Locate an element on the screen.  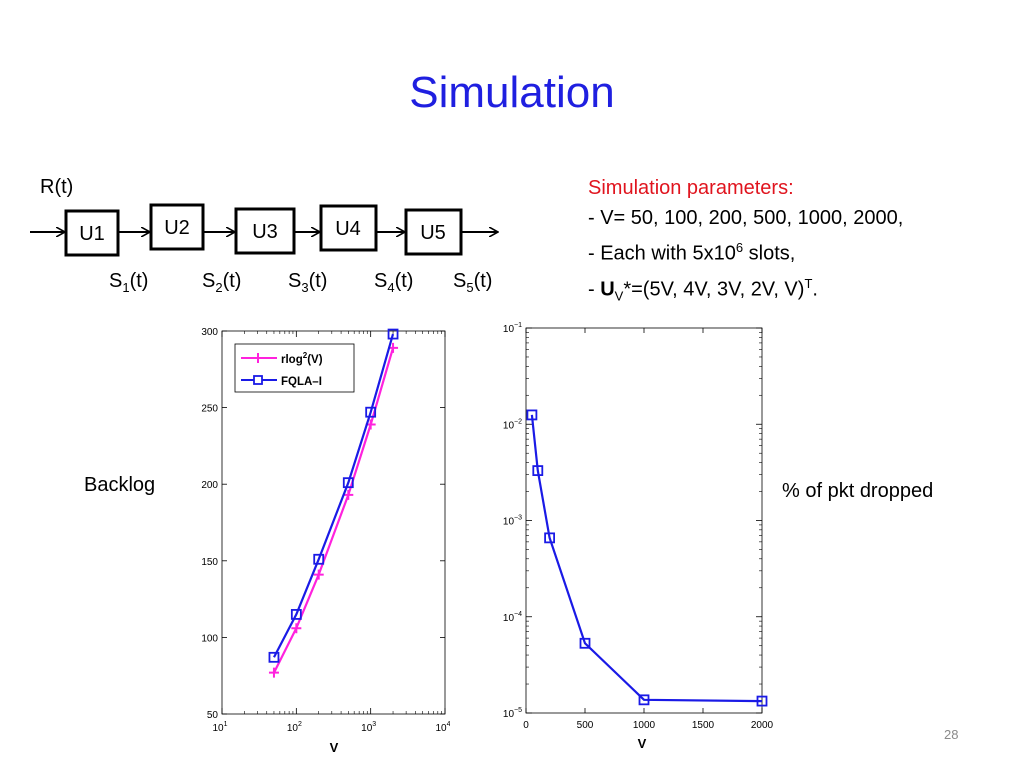
u-subscript: V is located at coordinates (619, 296).